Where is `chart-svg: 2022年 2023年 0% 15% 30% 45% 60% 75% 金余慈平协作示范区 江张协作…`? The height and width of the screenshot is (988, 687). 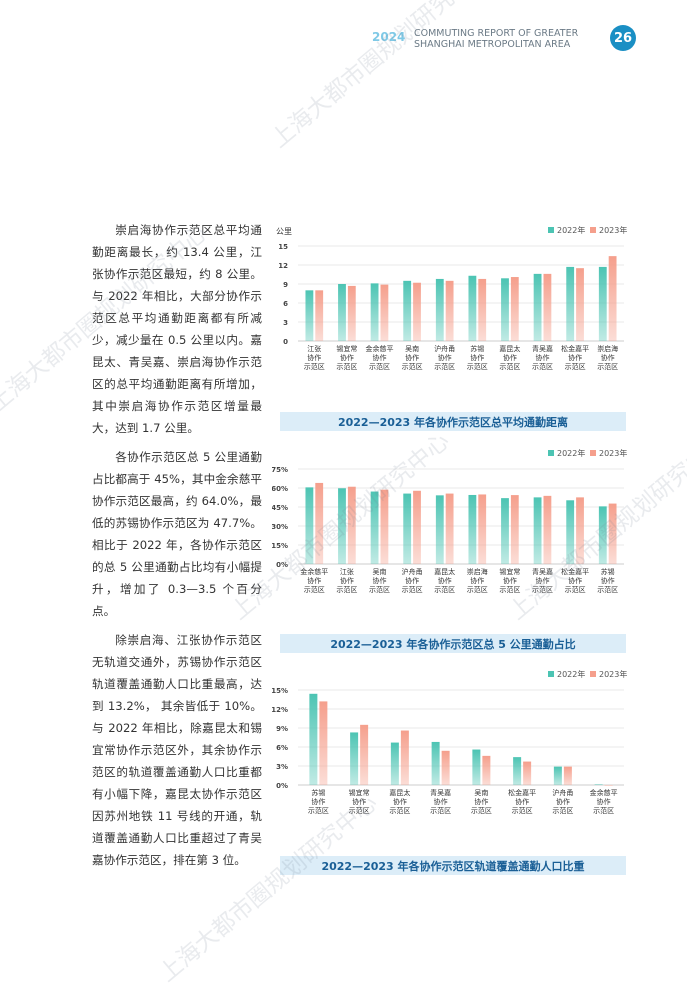
chart-svg: 2022年 2023年 0% 15% 30% 45% 60% 75% 金余慈平协作示范区 江张协作… is located at coordinates (449, 521).